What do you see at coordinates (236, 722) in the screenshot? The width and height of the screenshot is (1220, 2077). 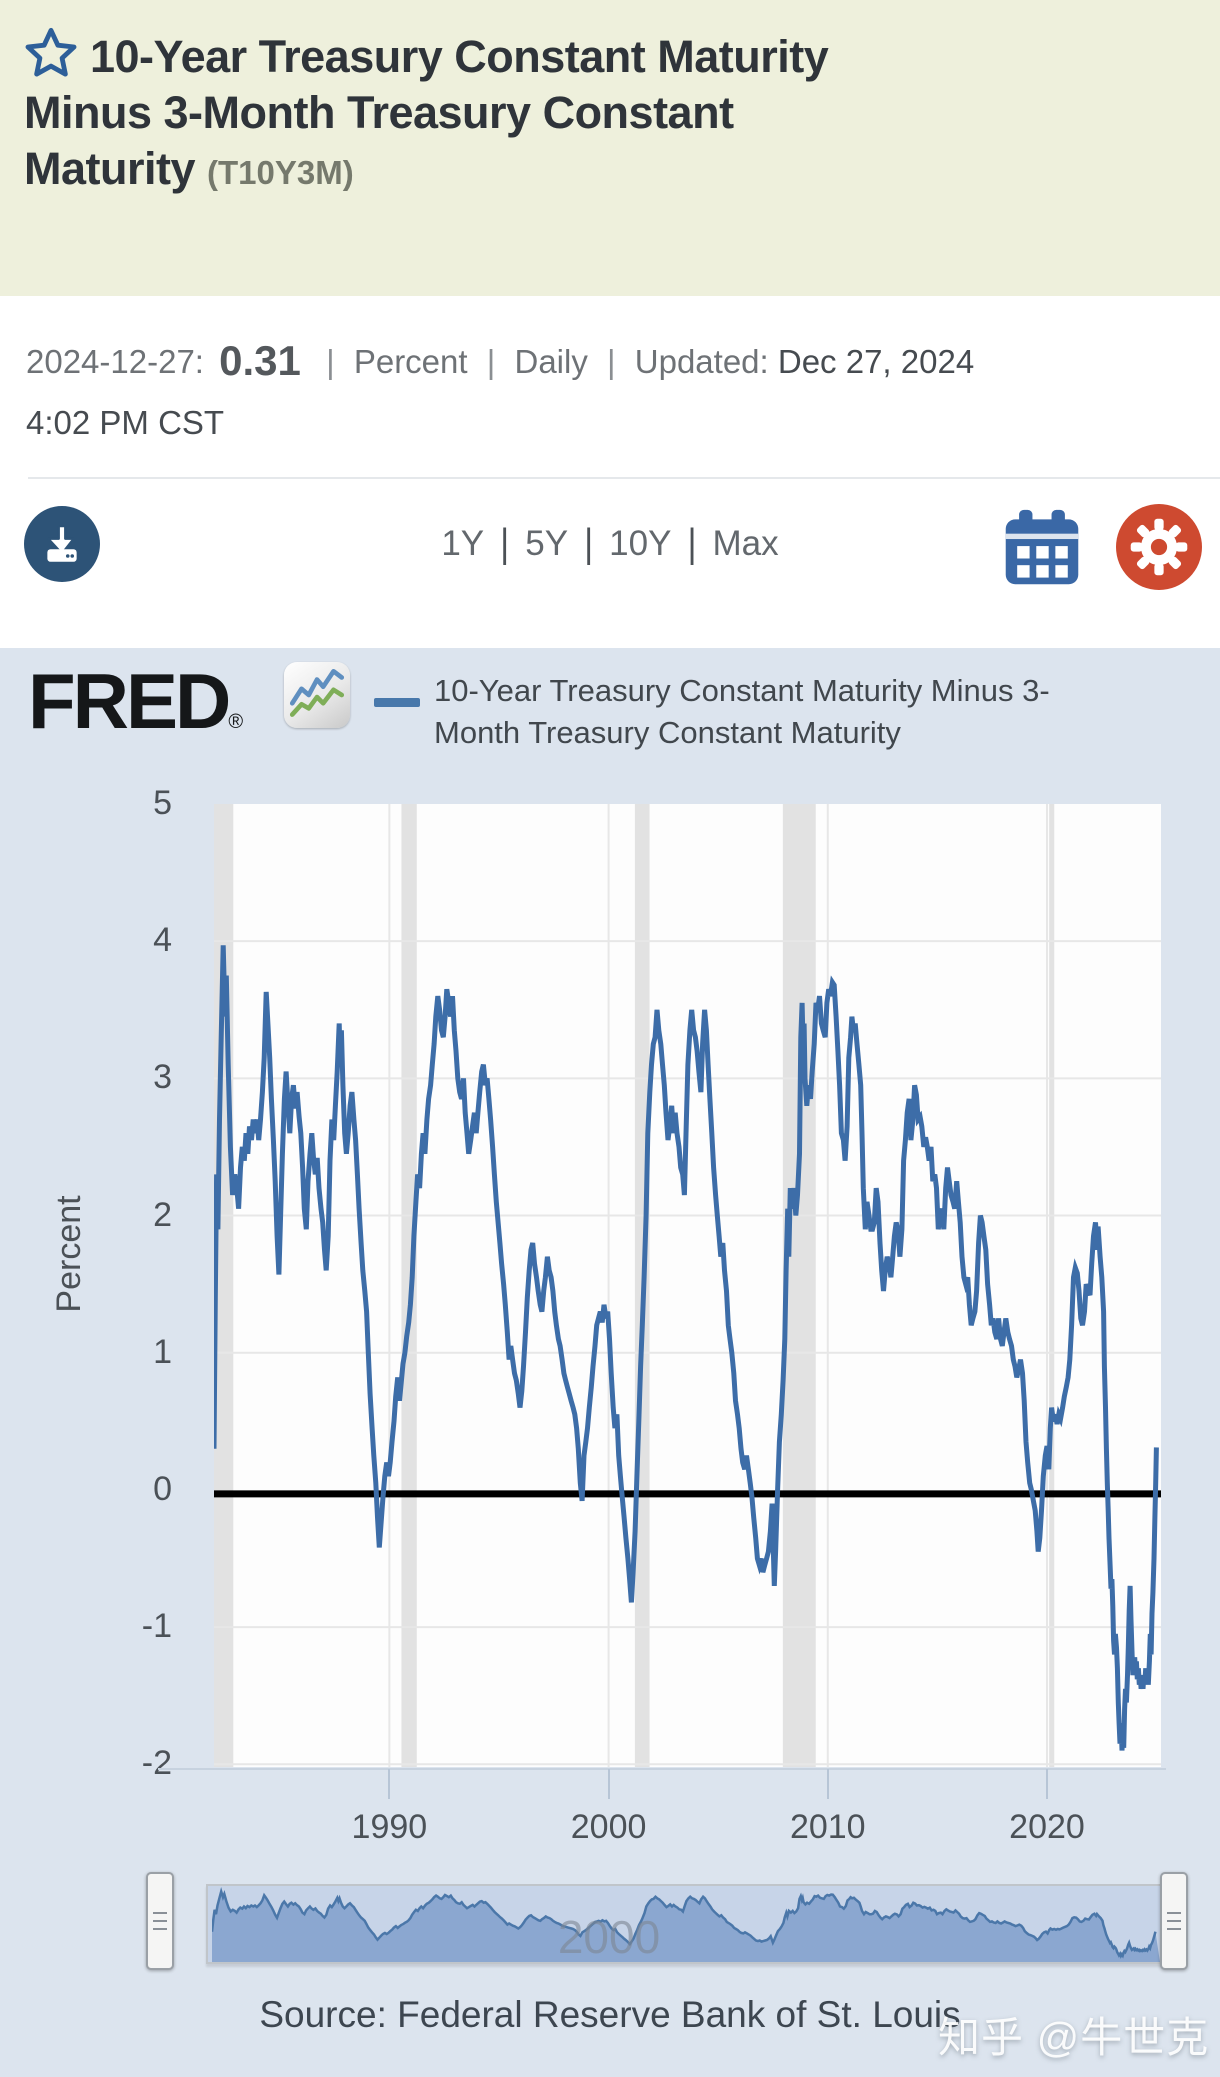 I see `registered-mark: ®` at bounding box center [236, 722].